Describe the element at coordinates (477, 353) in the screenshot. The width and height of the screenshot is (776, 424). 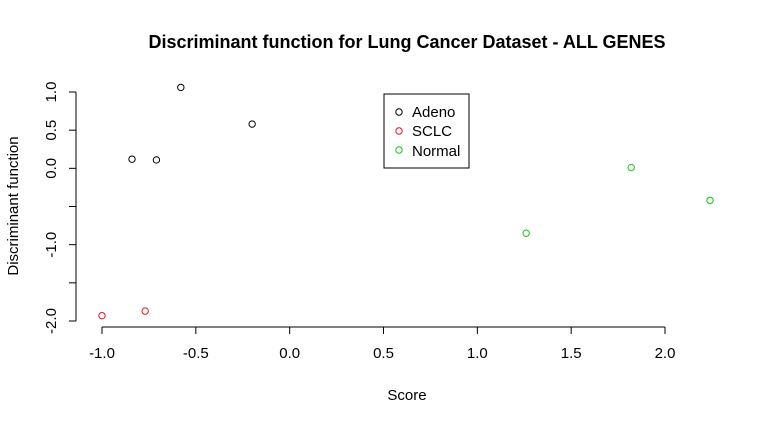
I see `x-tick-label: 1.0` at that location.